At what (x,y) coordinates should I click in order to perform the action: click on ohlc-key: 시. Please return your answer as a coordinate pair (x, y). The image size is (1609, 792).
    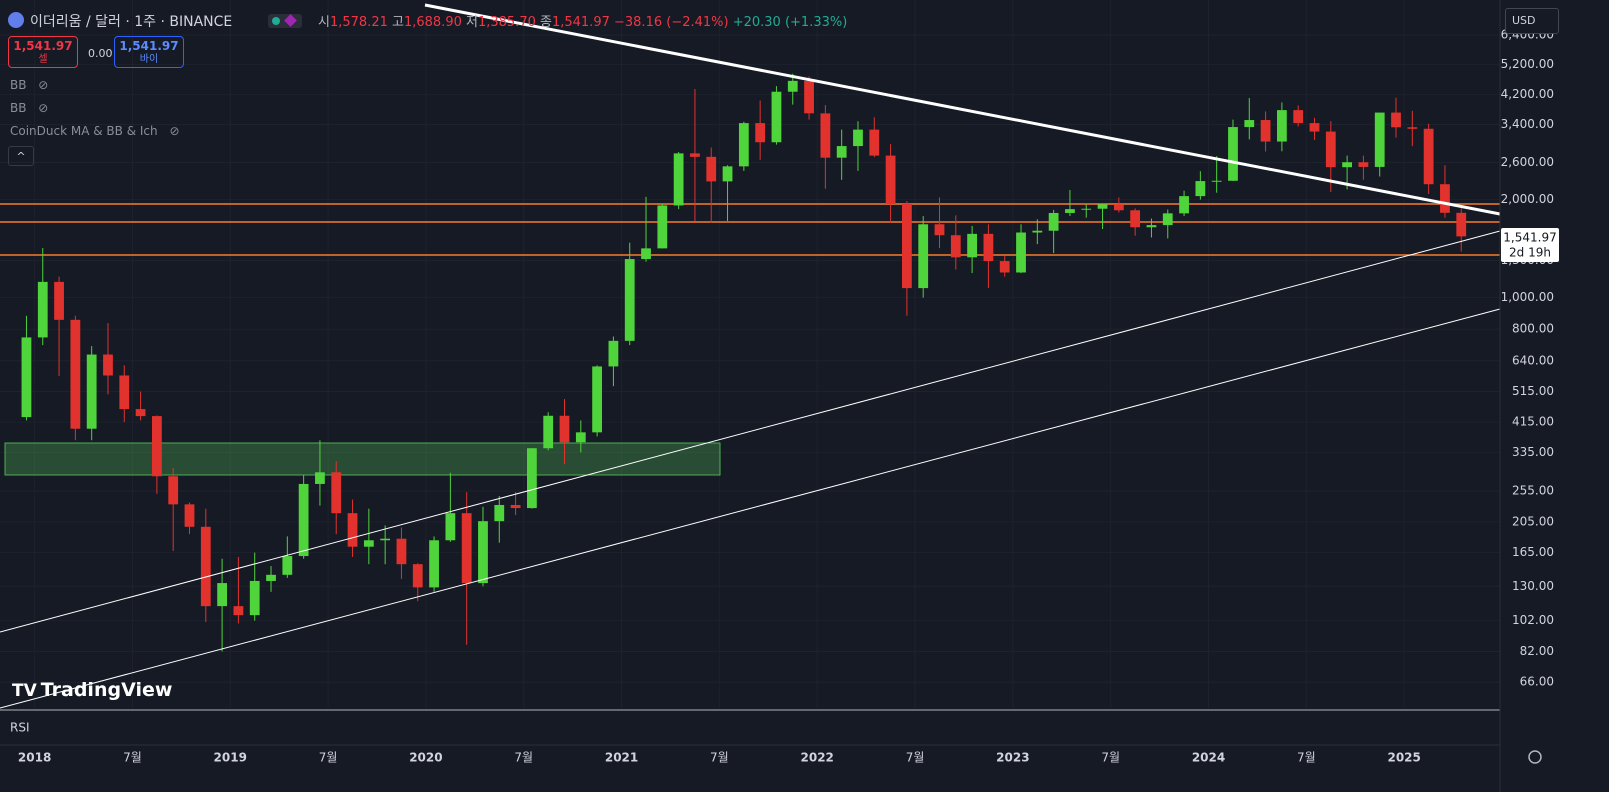
    Looking at the image, I should click on (324, 22).